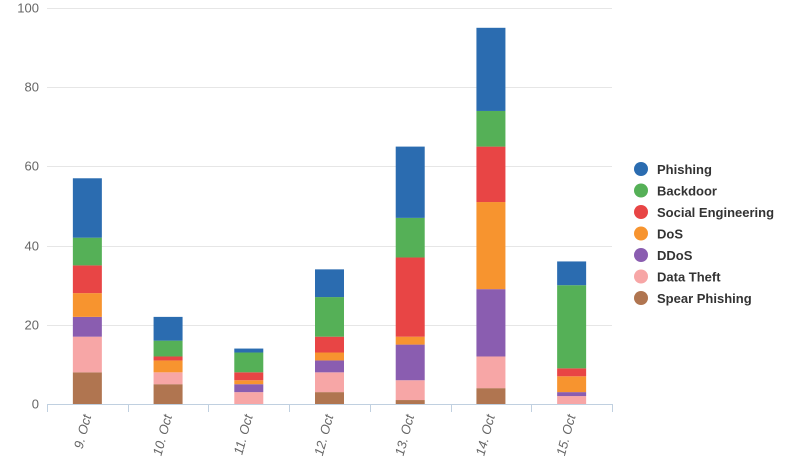 The image size is (800, 473). I want to click on x-tick-label: 10. Oct, so click(163, 435).